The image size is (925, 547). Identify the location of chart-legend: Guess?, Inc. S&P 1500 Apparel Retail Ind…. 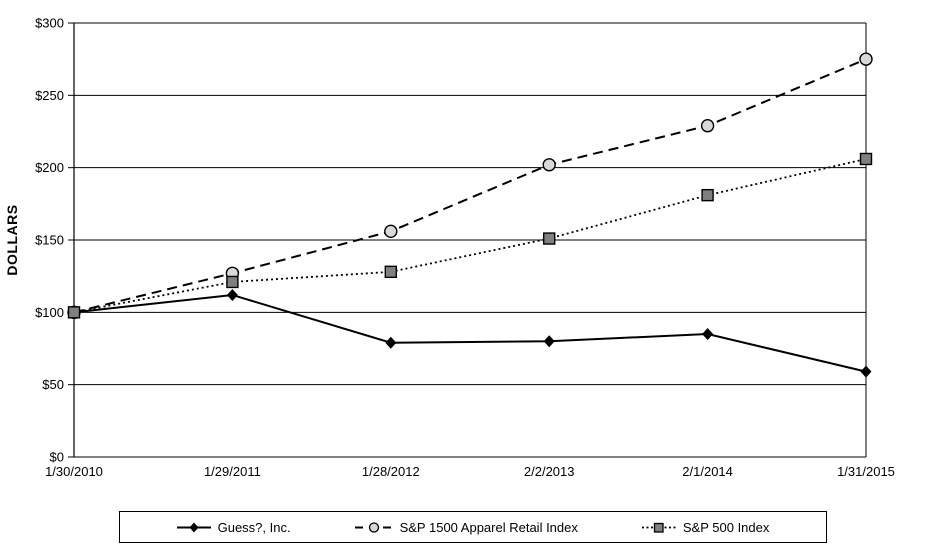
(473, 527).